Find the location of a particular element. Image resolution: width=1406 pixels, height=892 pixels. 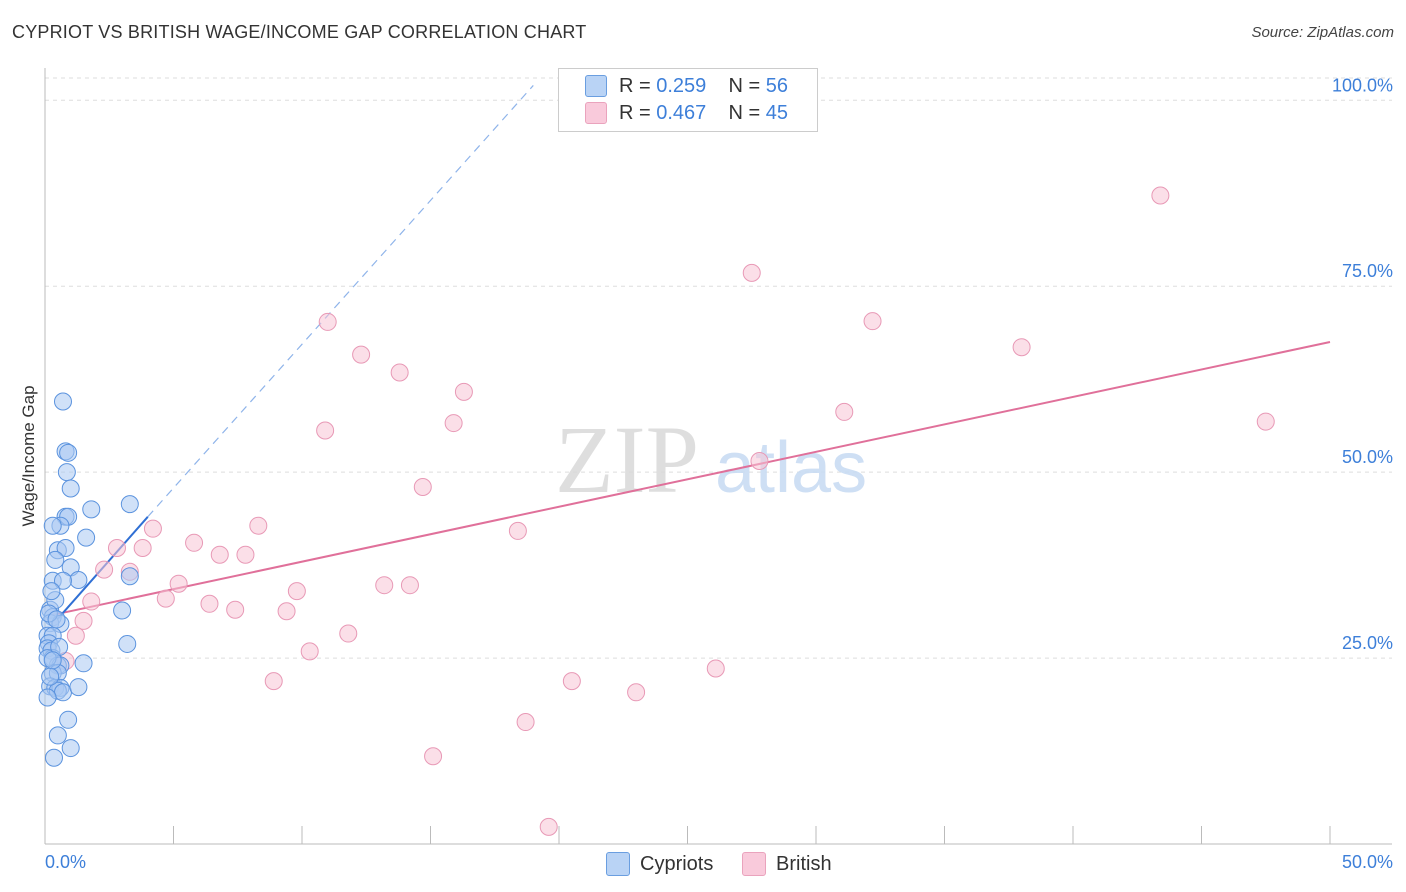

cypriots-swatch is located at coordinates (596, 86).